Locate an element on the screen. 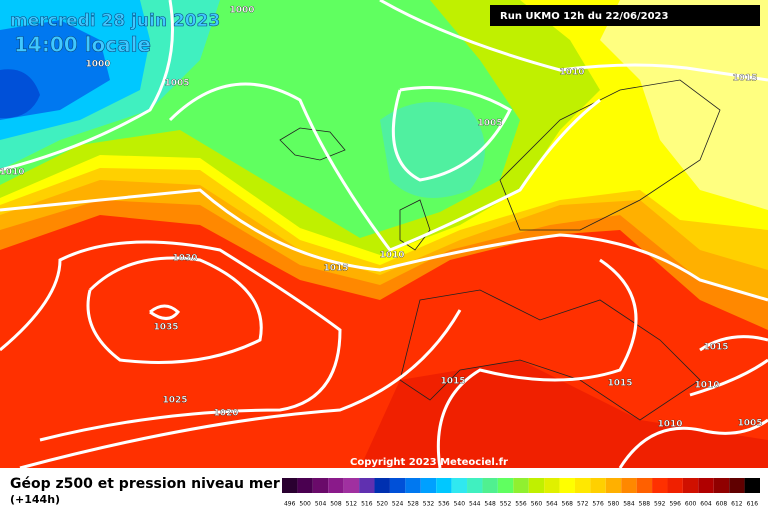 The image size is (768, 516). scale-label: 572 is located at coordinates (583, 504).